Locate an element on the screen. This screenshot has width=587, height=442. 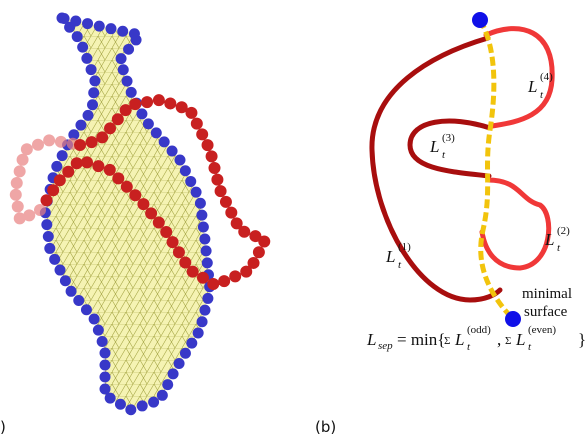
label-text: (4) is located at coordinates (546, 77).